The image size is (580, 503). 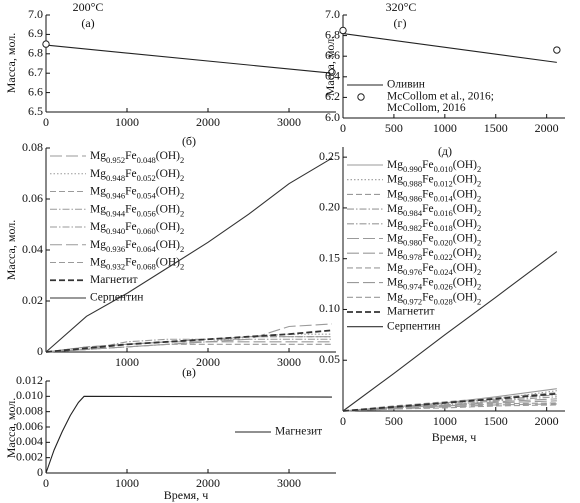 What do you see at coordinates (137, 263) in the screenshot?
I see `legend-label: Mg0.932Fe0.068(OH)2` at bounding box center [137, 263].